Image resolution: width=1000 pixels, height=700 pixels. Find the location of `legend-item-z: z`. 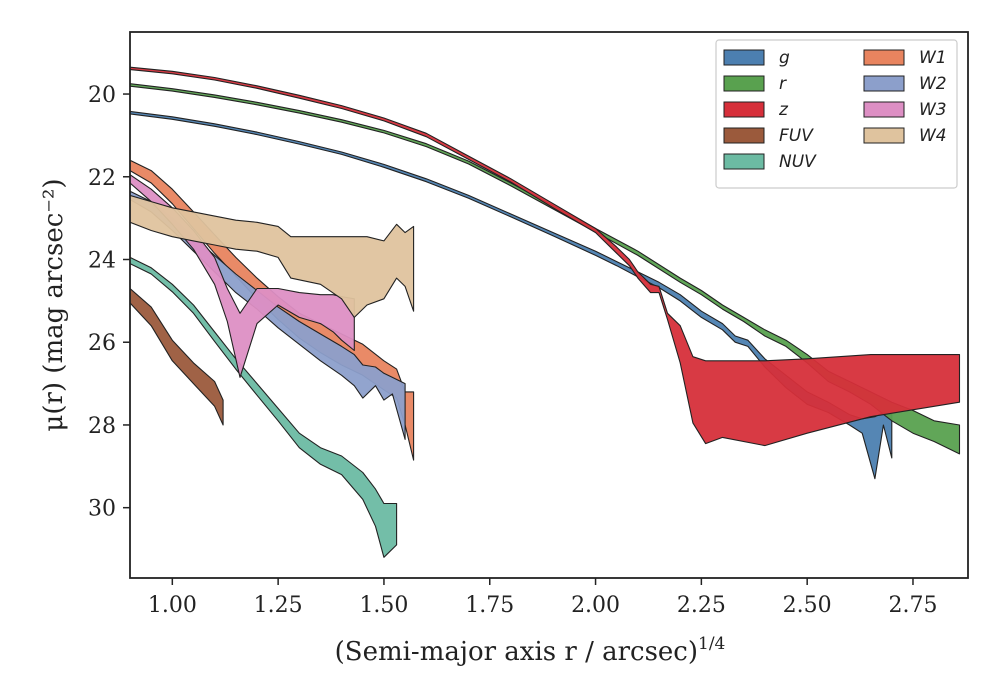

legend-item-z: z is located at coordinates (756, 110).